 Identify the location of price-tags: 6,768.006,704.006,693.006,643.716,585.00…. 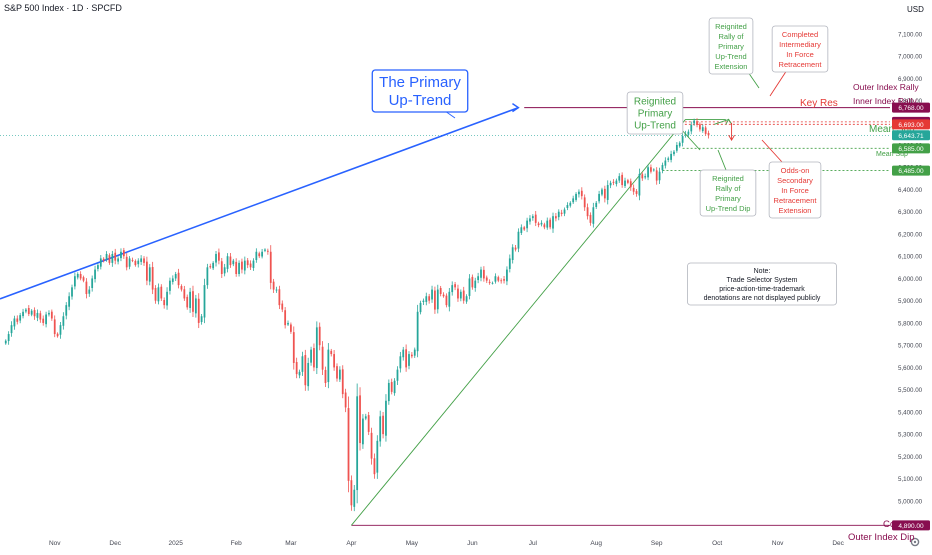
(911, 316).